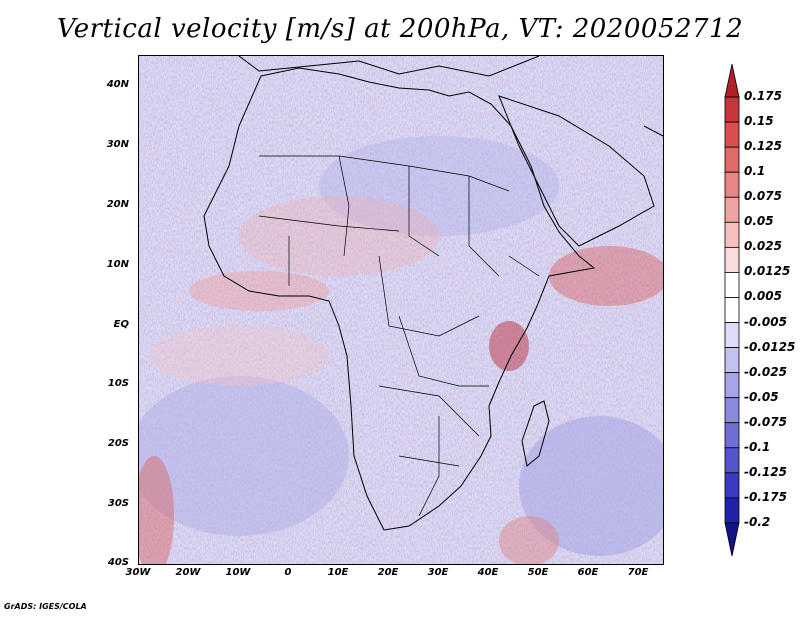 This screenshot has width=800, height=618. What do you see at coordinates (389, 66) in the screenshot?
I see `europe-coastline` at bounding box center [389, 66].